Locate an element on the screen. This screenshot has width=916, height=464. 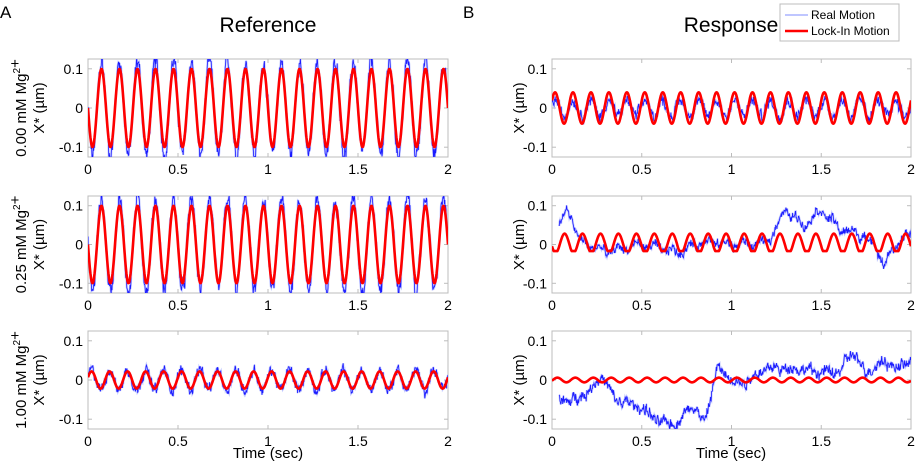
legend-label-lockin: Lock-In Motion is located at coordinates (850, 31).